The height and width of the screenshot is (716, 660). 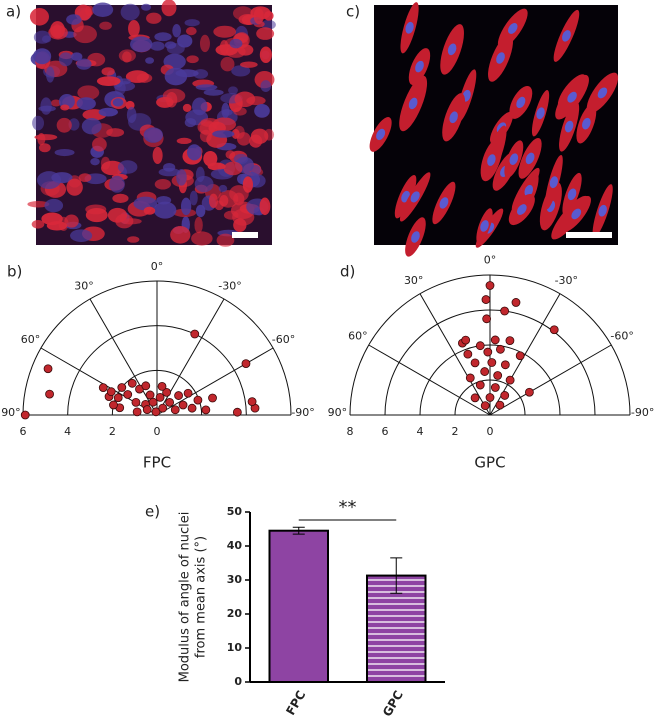 What do you see at coordinates (229, 286) in the screenshot?
I see `angle-tick-label: -30°` at bounding box center [229, 286].